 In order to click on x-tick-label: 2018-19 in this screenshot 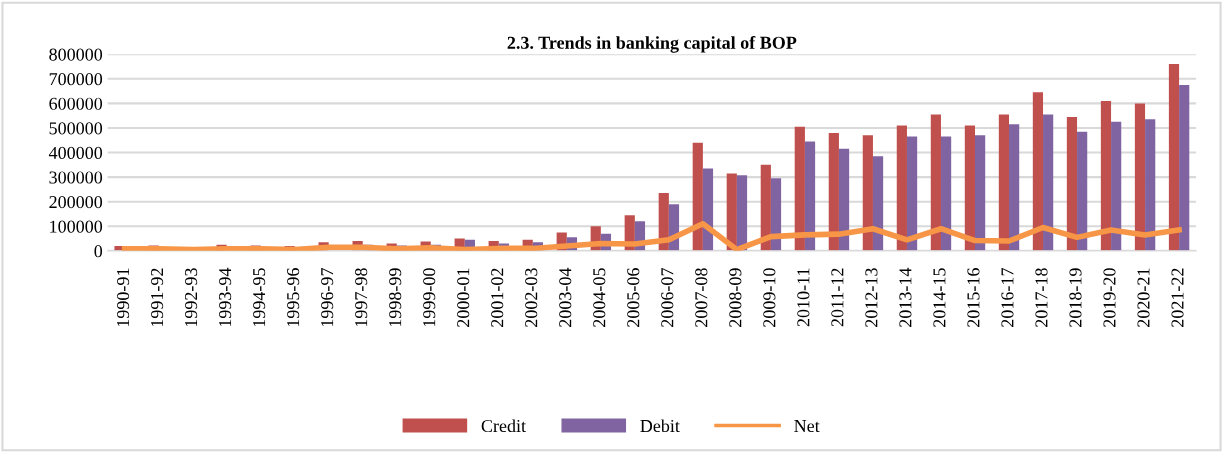, I will do `click(1075, 297)`.